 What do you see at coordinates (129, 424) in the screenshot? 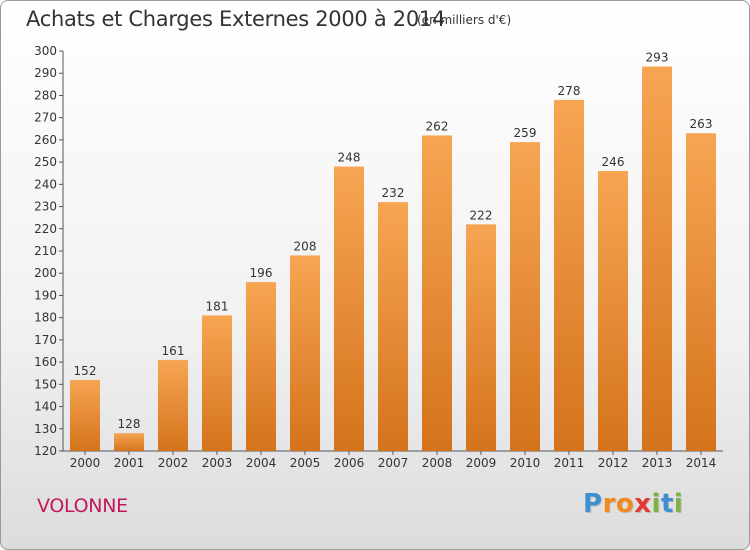
I see `data-label-2001: 128` at bounding box center [129, 424].